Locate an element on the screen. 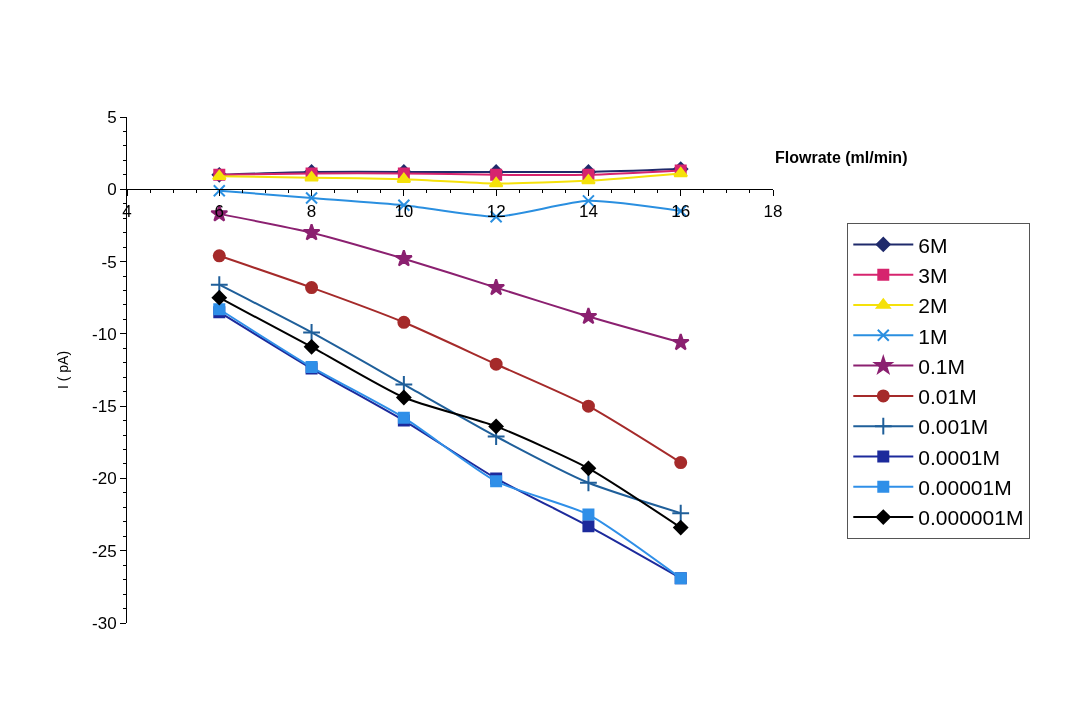  legend-label: 1M is located at coordinates (933, 336).